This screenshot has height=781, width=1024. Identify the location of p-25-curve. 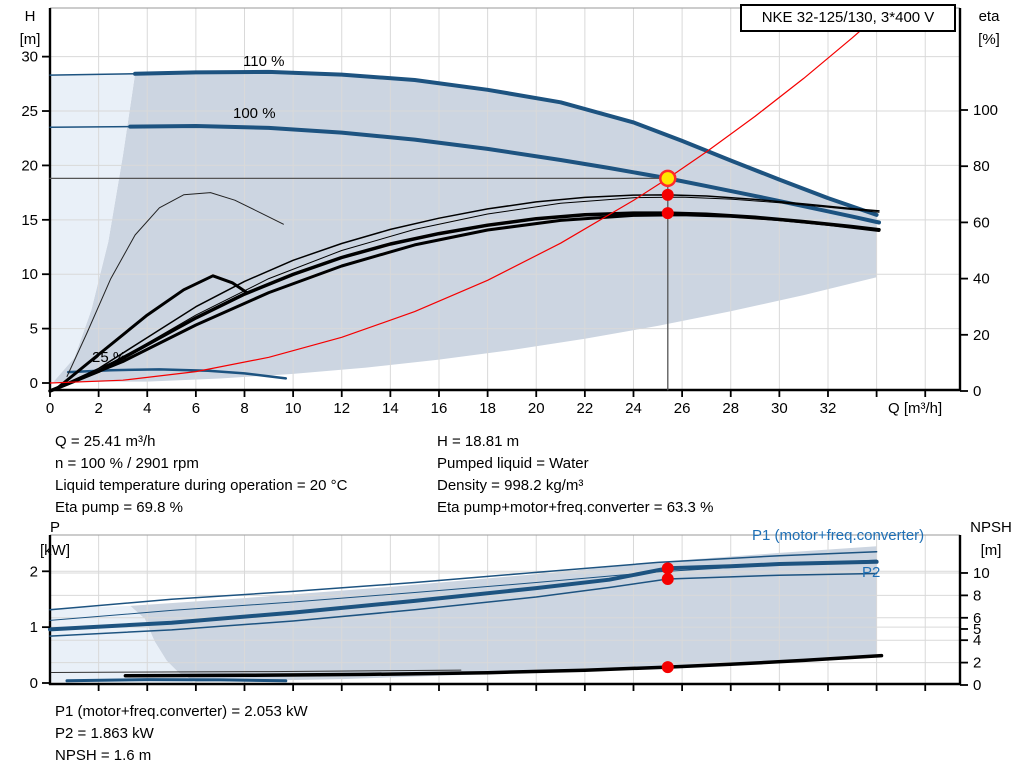
(176, 680).